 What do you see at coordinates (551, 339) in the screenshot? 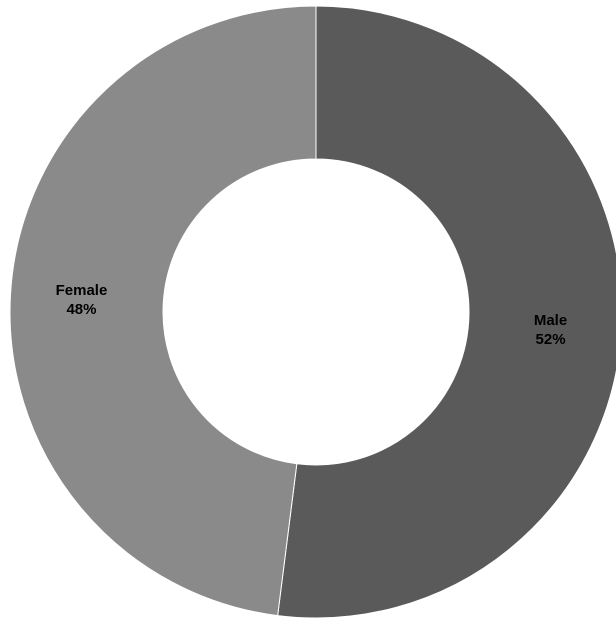
I see `slice-value-label: 52%` at bounding box center [551, 339].